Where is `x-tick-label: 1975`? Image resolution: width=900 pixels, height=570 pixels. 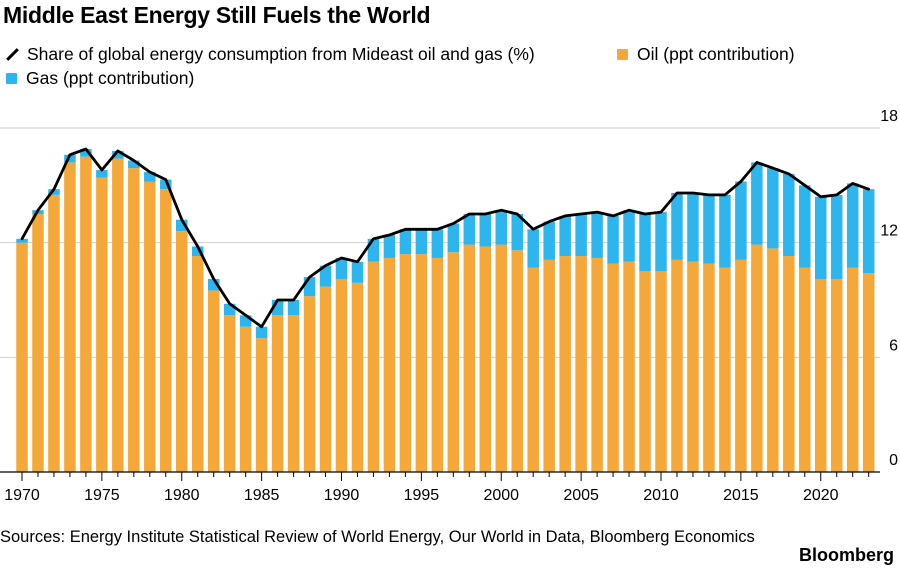
x-tick-label: 1975 is located at coordinates (102, 495).